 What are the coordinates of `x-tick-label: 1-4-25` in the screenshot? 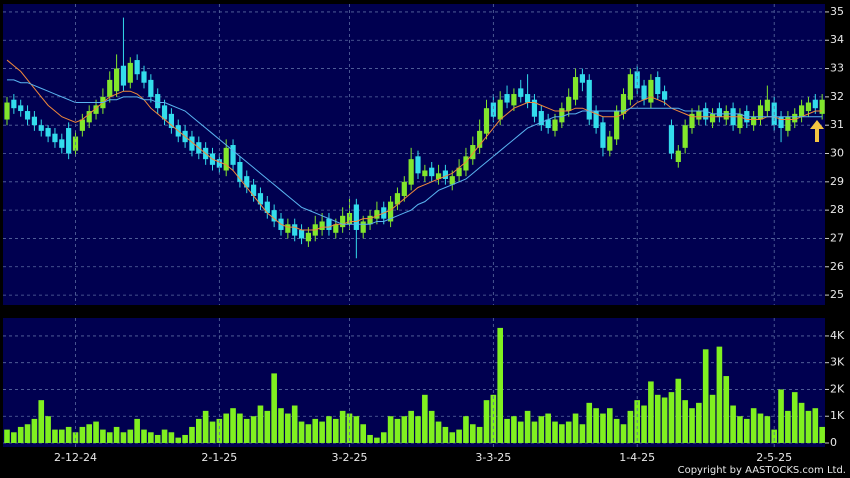 It's located at (637, 457).